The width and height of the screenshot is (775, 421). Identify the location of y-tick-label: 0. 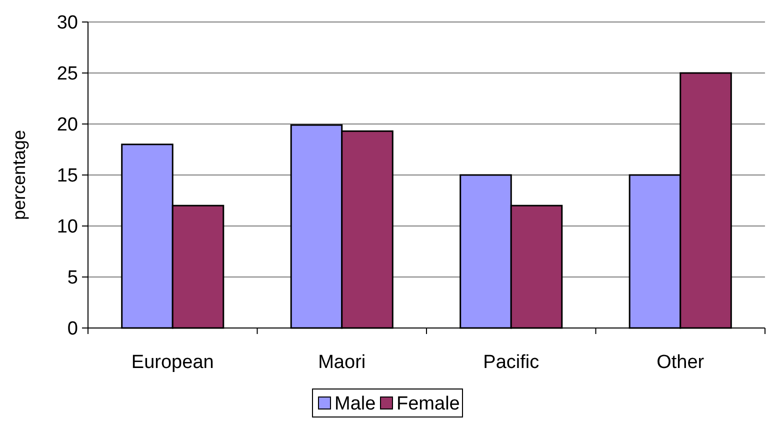
(72, 329).